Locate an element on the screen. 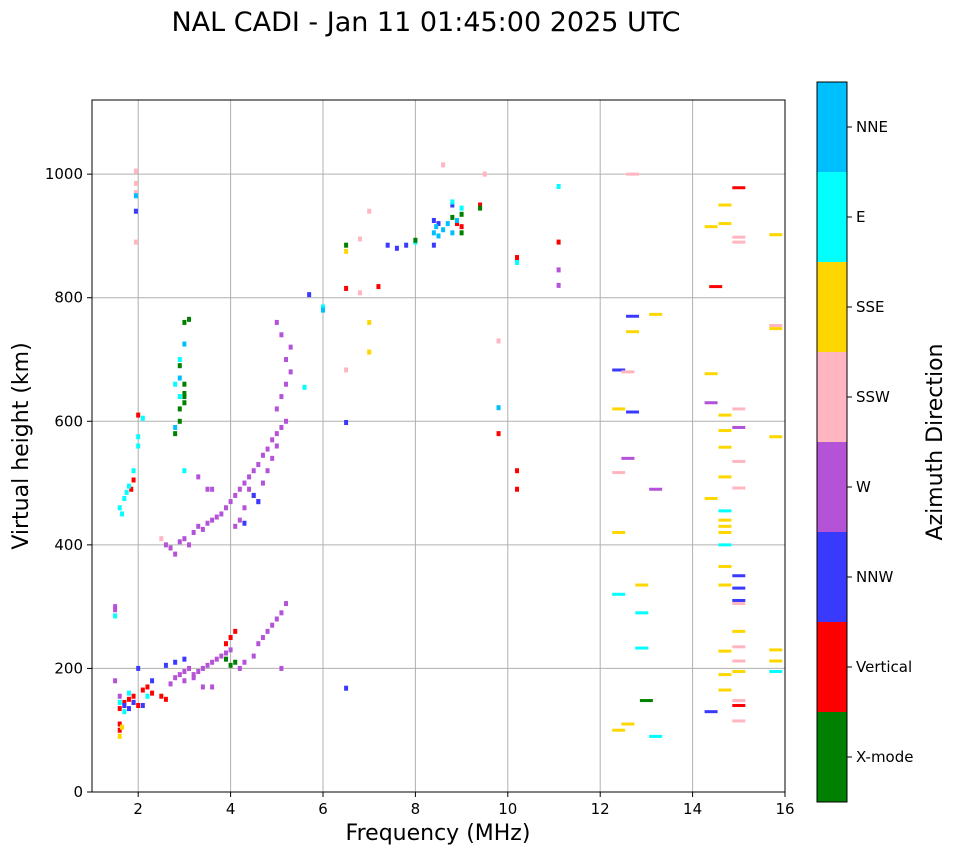 Image resolution: width=958 pixels, height=857 pixels. y-tick-label: 600 is located at coordinates (68, 421).